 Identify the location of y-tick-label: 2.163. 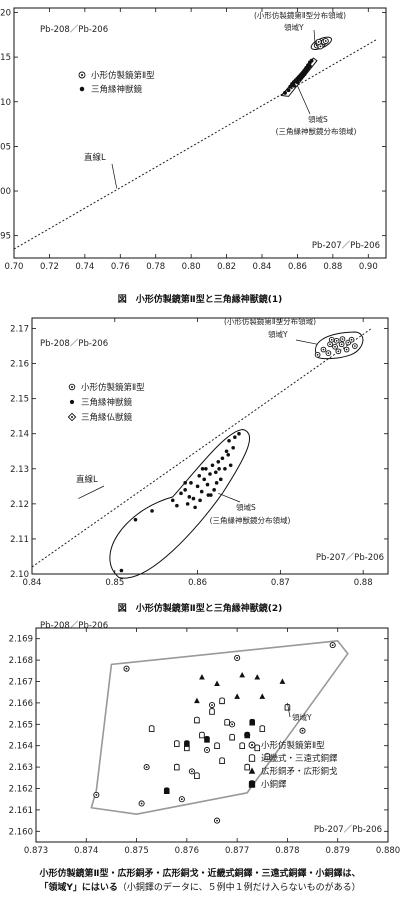
(21, 768).